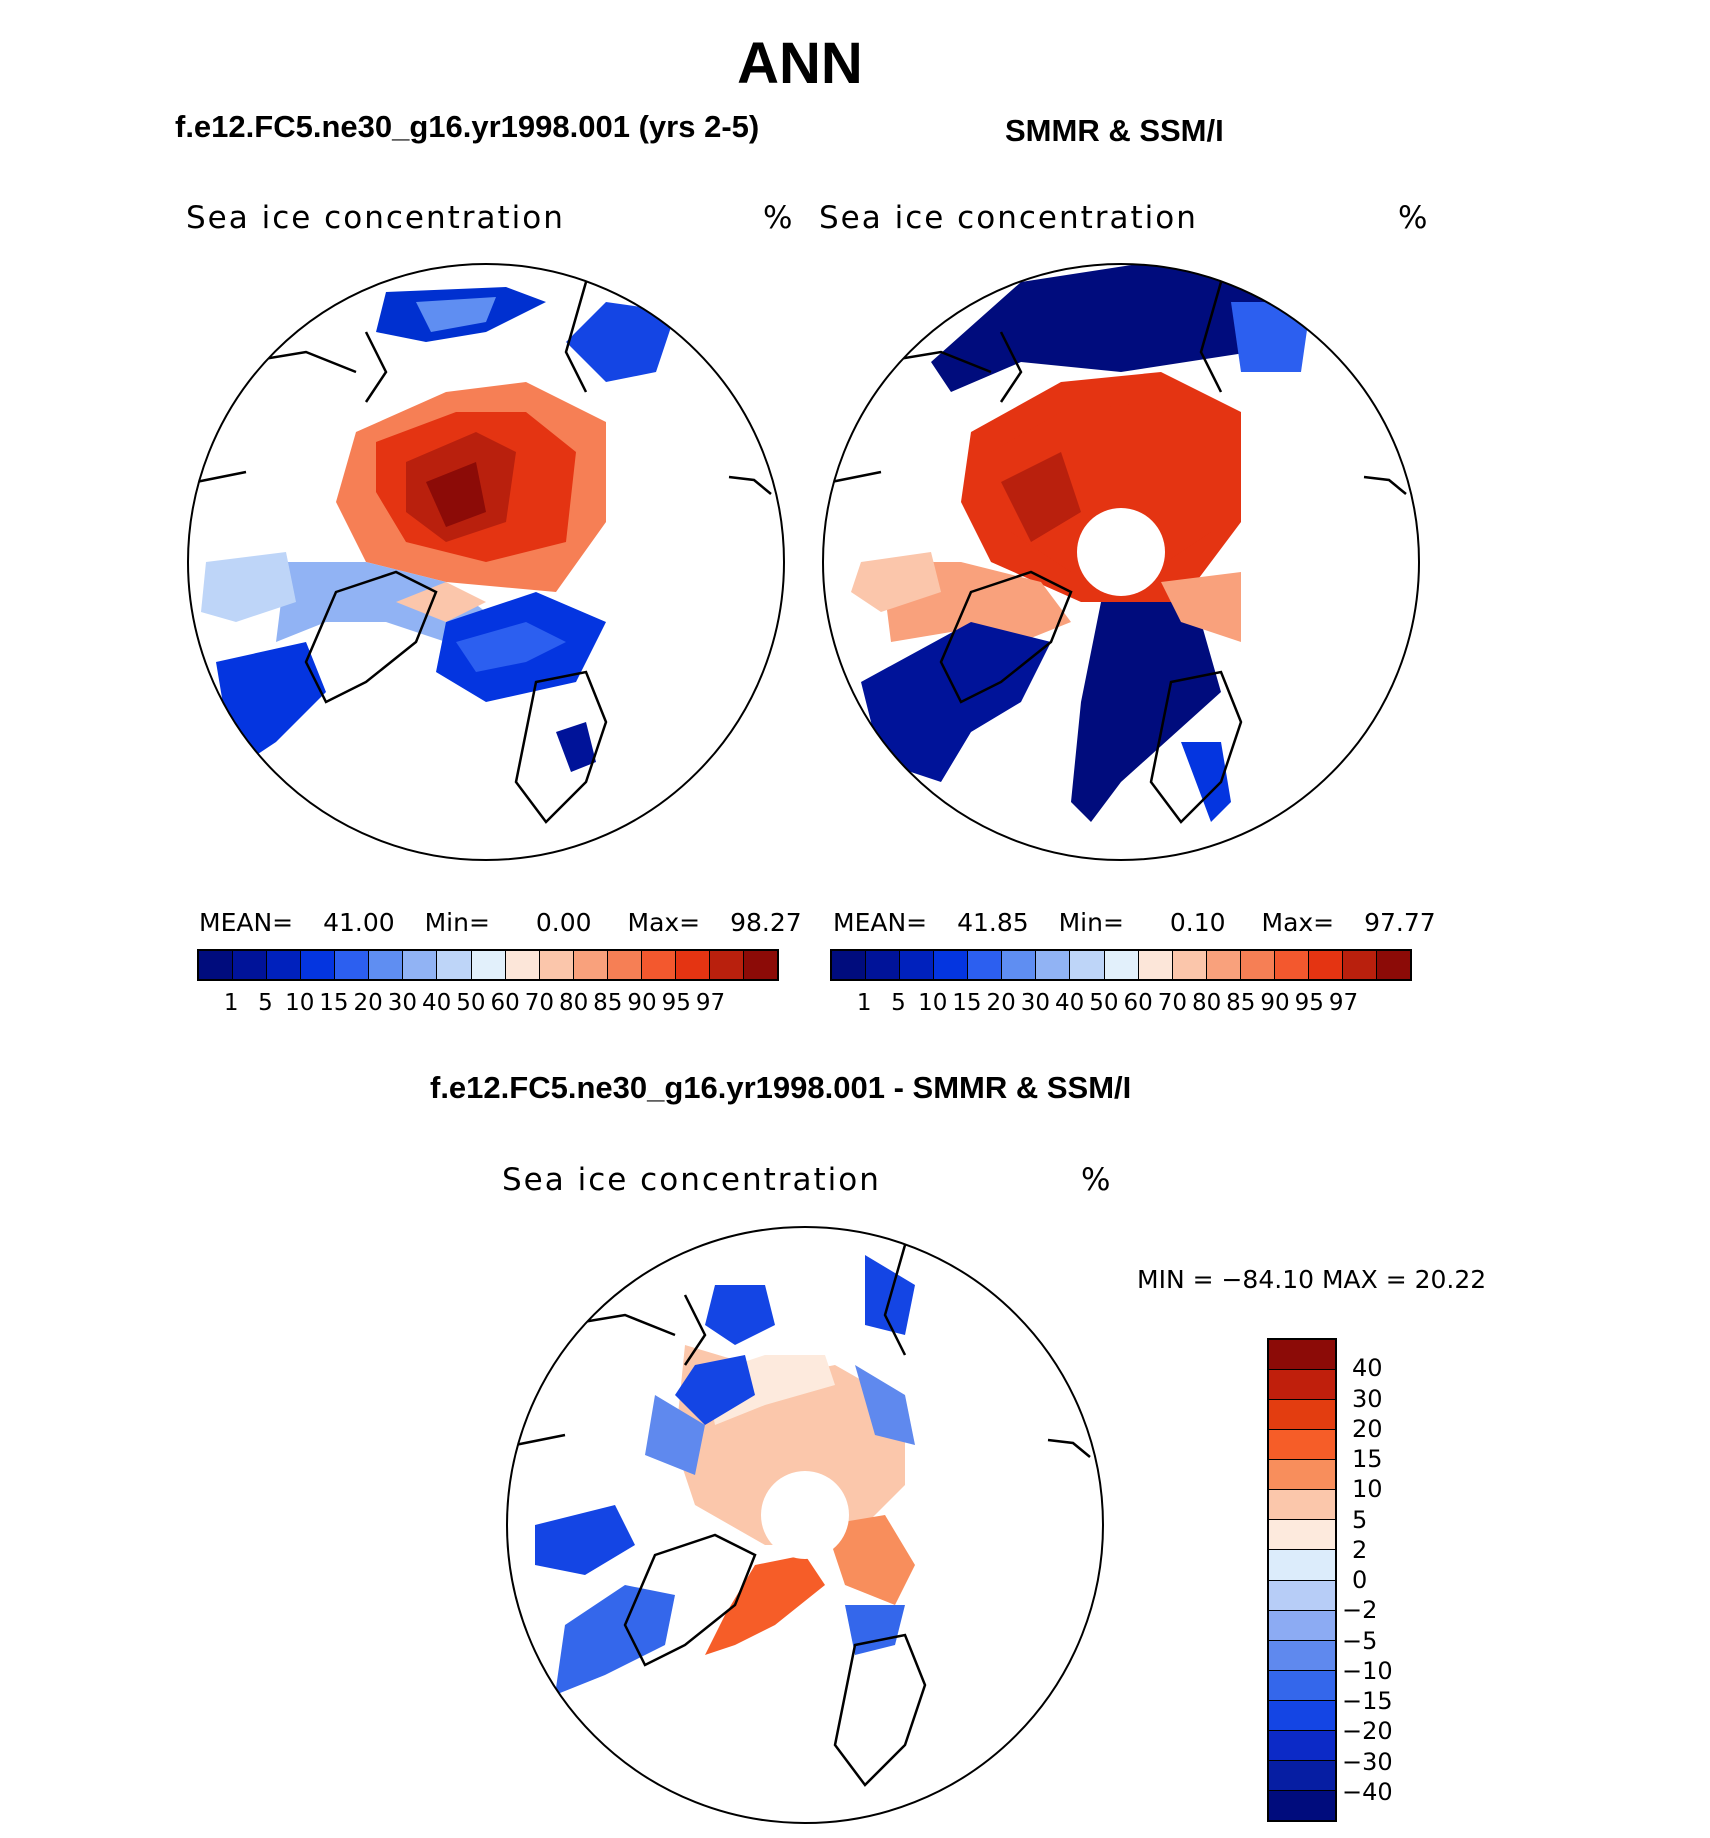 The image size is (1710, 1838). I want to click on diff-colorbar-tick-label: 15, so click(1367, 1459).